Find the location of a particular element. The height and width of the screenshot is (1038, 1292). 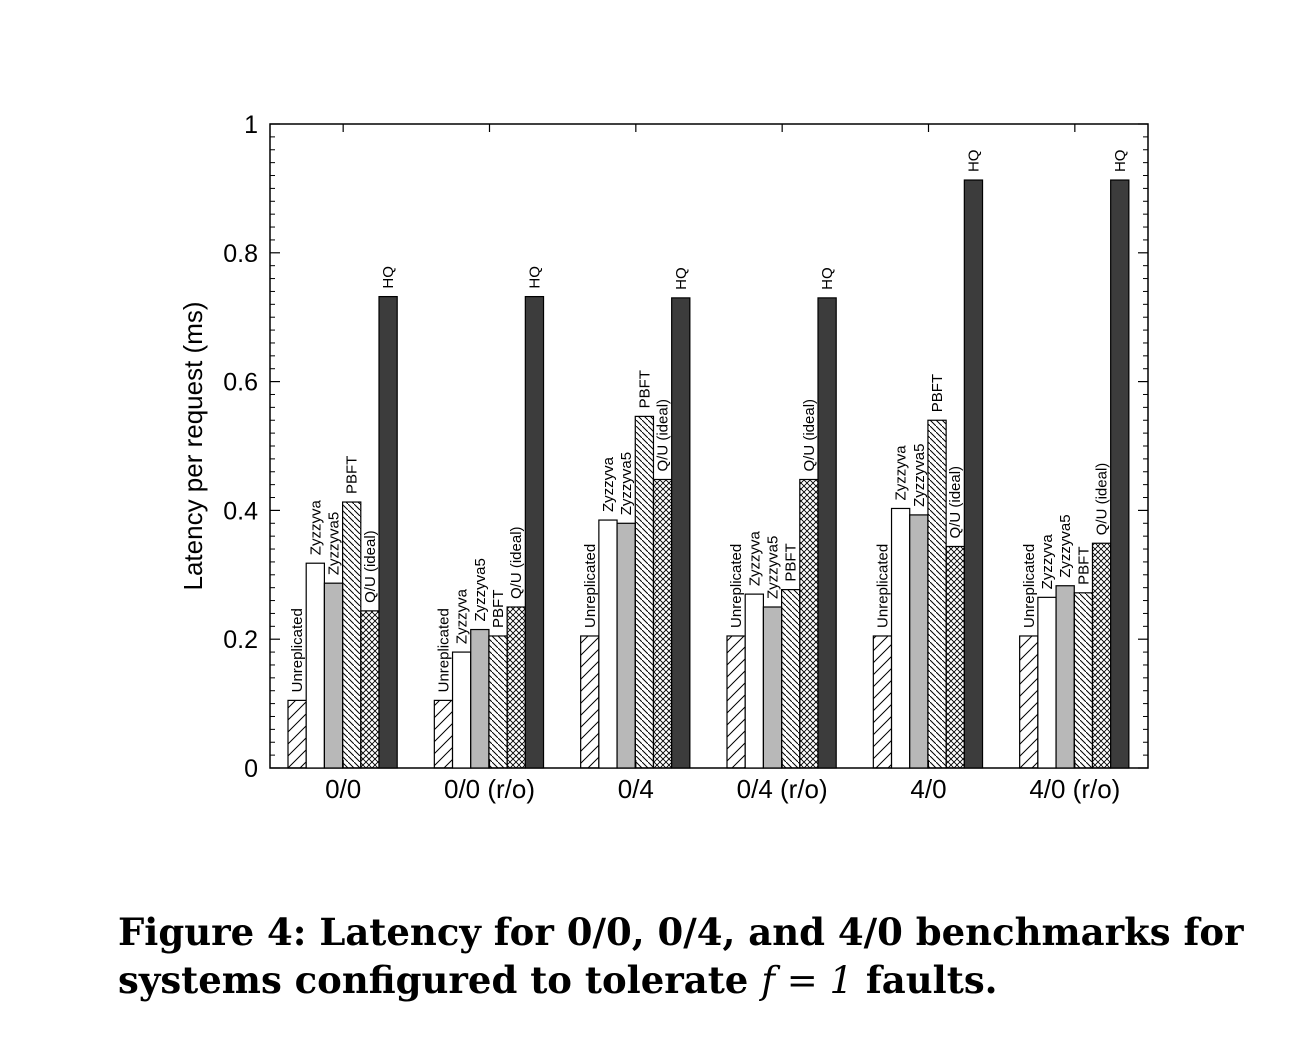

y-tick-label: 0.8 is located at coordinates (240, 254).